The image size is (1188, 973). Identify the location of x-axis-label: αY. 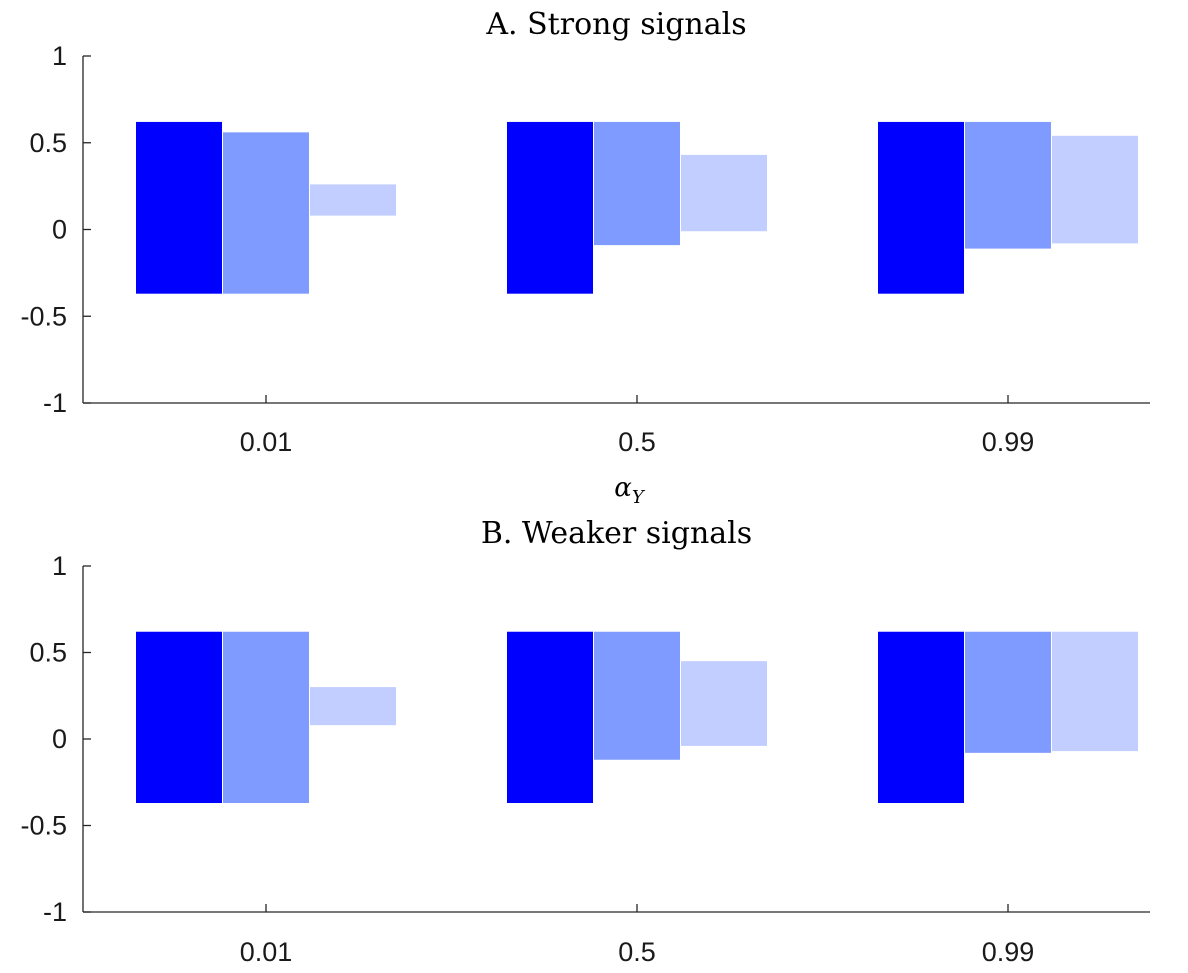
(630, 490).